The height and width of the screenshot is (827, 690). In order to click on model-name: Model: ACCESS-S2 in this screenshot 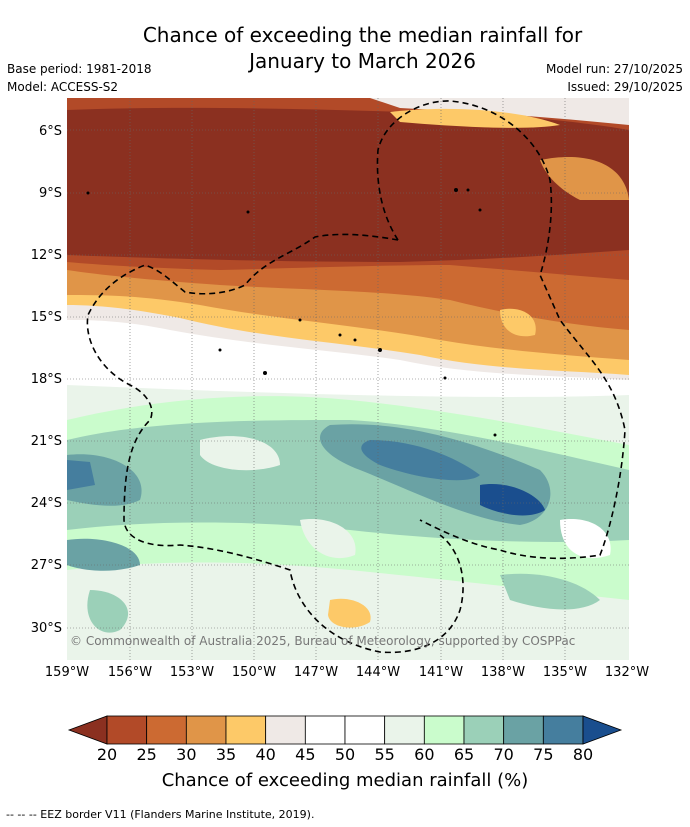, I will do `click(63, 87)`.